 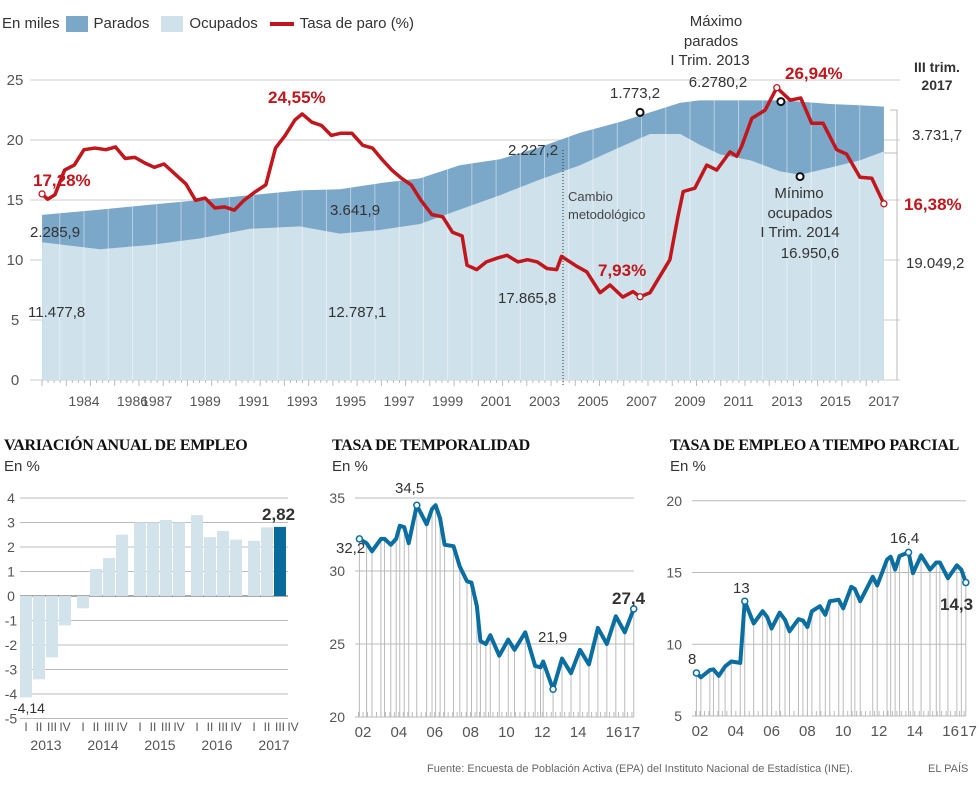 I want to click on bar-quarter-label: I, so click(x=25, y=727).